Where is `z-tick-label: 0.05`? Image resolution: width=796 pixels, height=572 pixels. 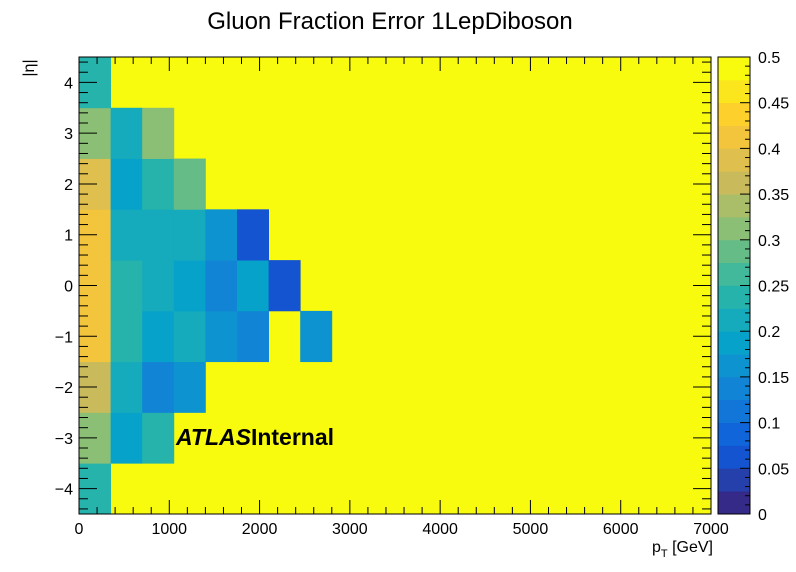 z-tick-label: 0.05 is located at coordinates (773, 469).